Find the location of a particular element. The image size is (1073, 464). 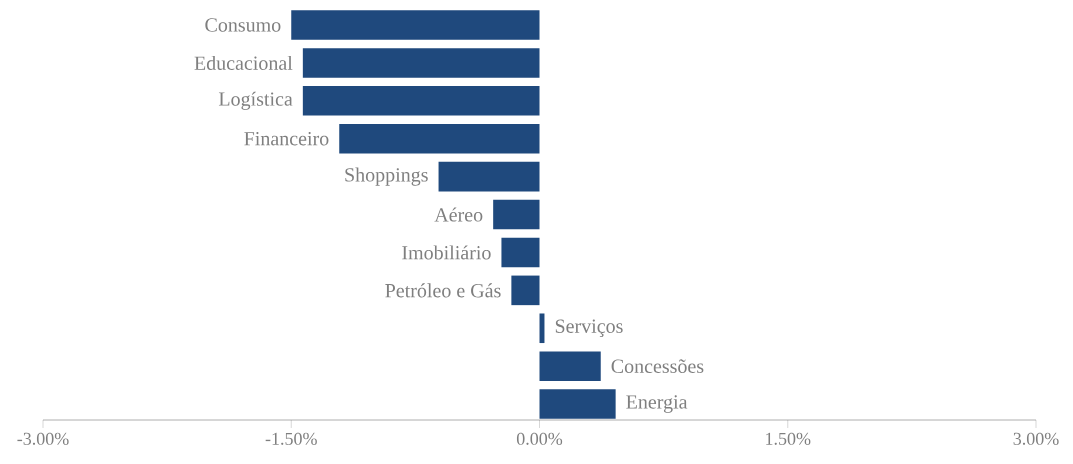

y-tick-label: Energia is located at coordinates (657, 404).